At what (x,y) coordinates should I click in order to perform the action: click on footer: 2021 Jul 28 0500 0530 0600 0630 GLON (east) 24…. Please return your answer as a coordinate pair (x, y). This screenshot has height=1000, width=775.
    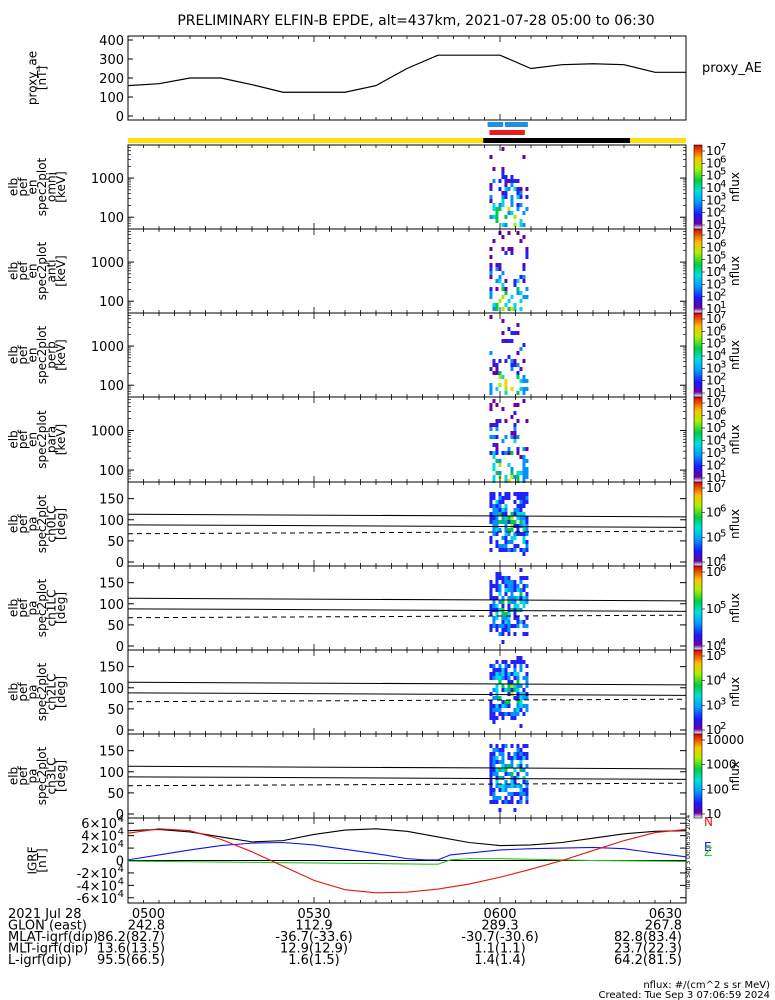
    Looking at the image, I should click on (389, 953).